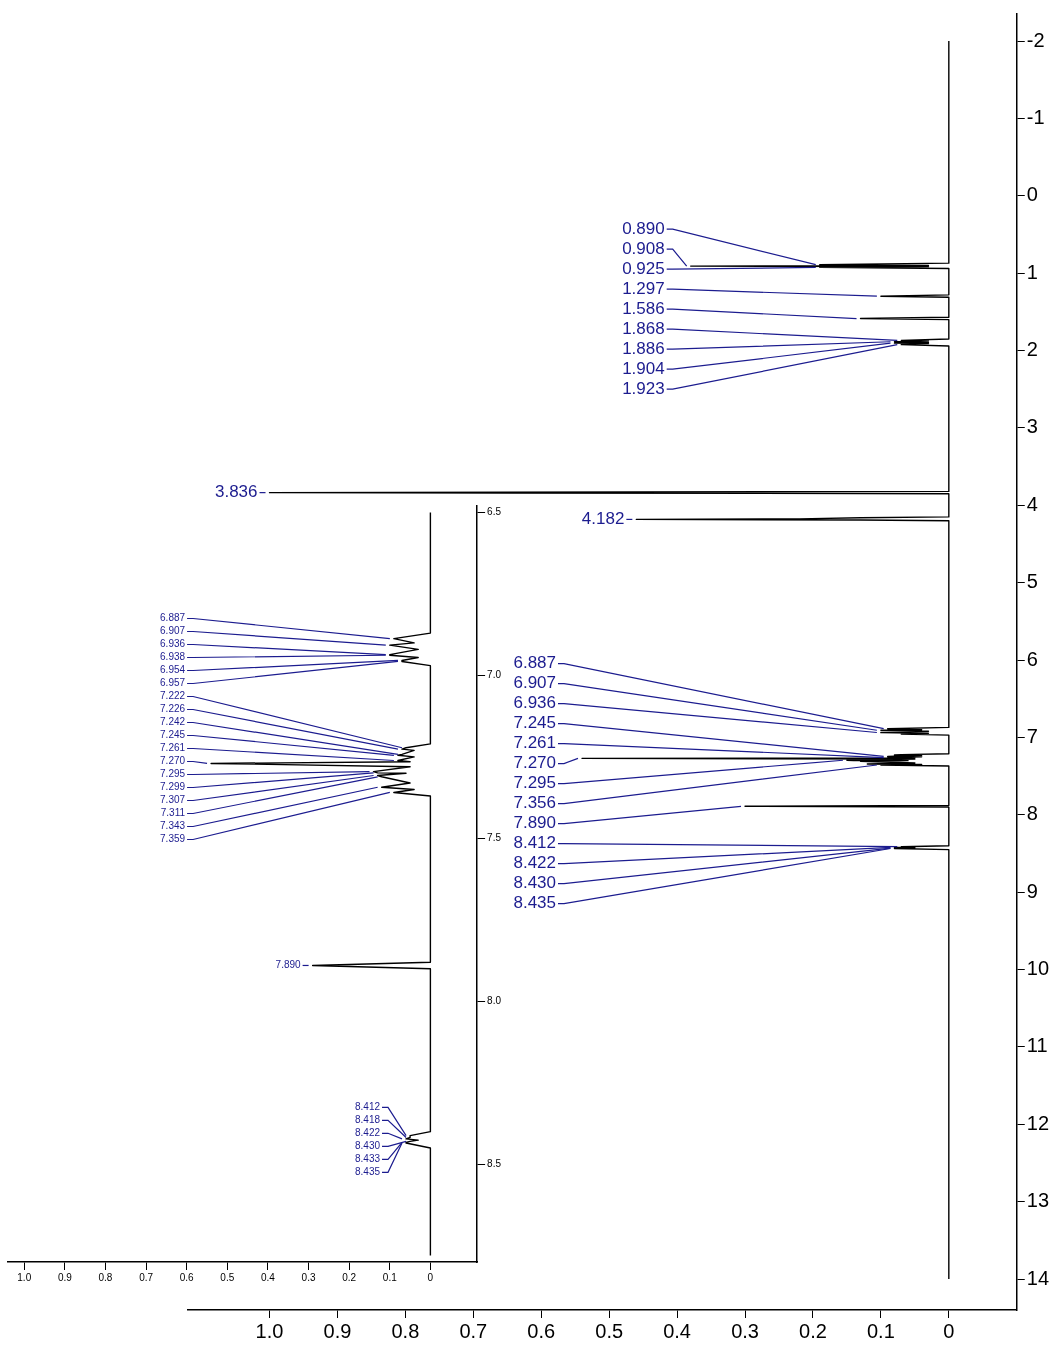  Describe the element at coordinates (1037, 1045) in the screenshot. I see `y-tick-label: 11` at that location.